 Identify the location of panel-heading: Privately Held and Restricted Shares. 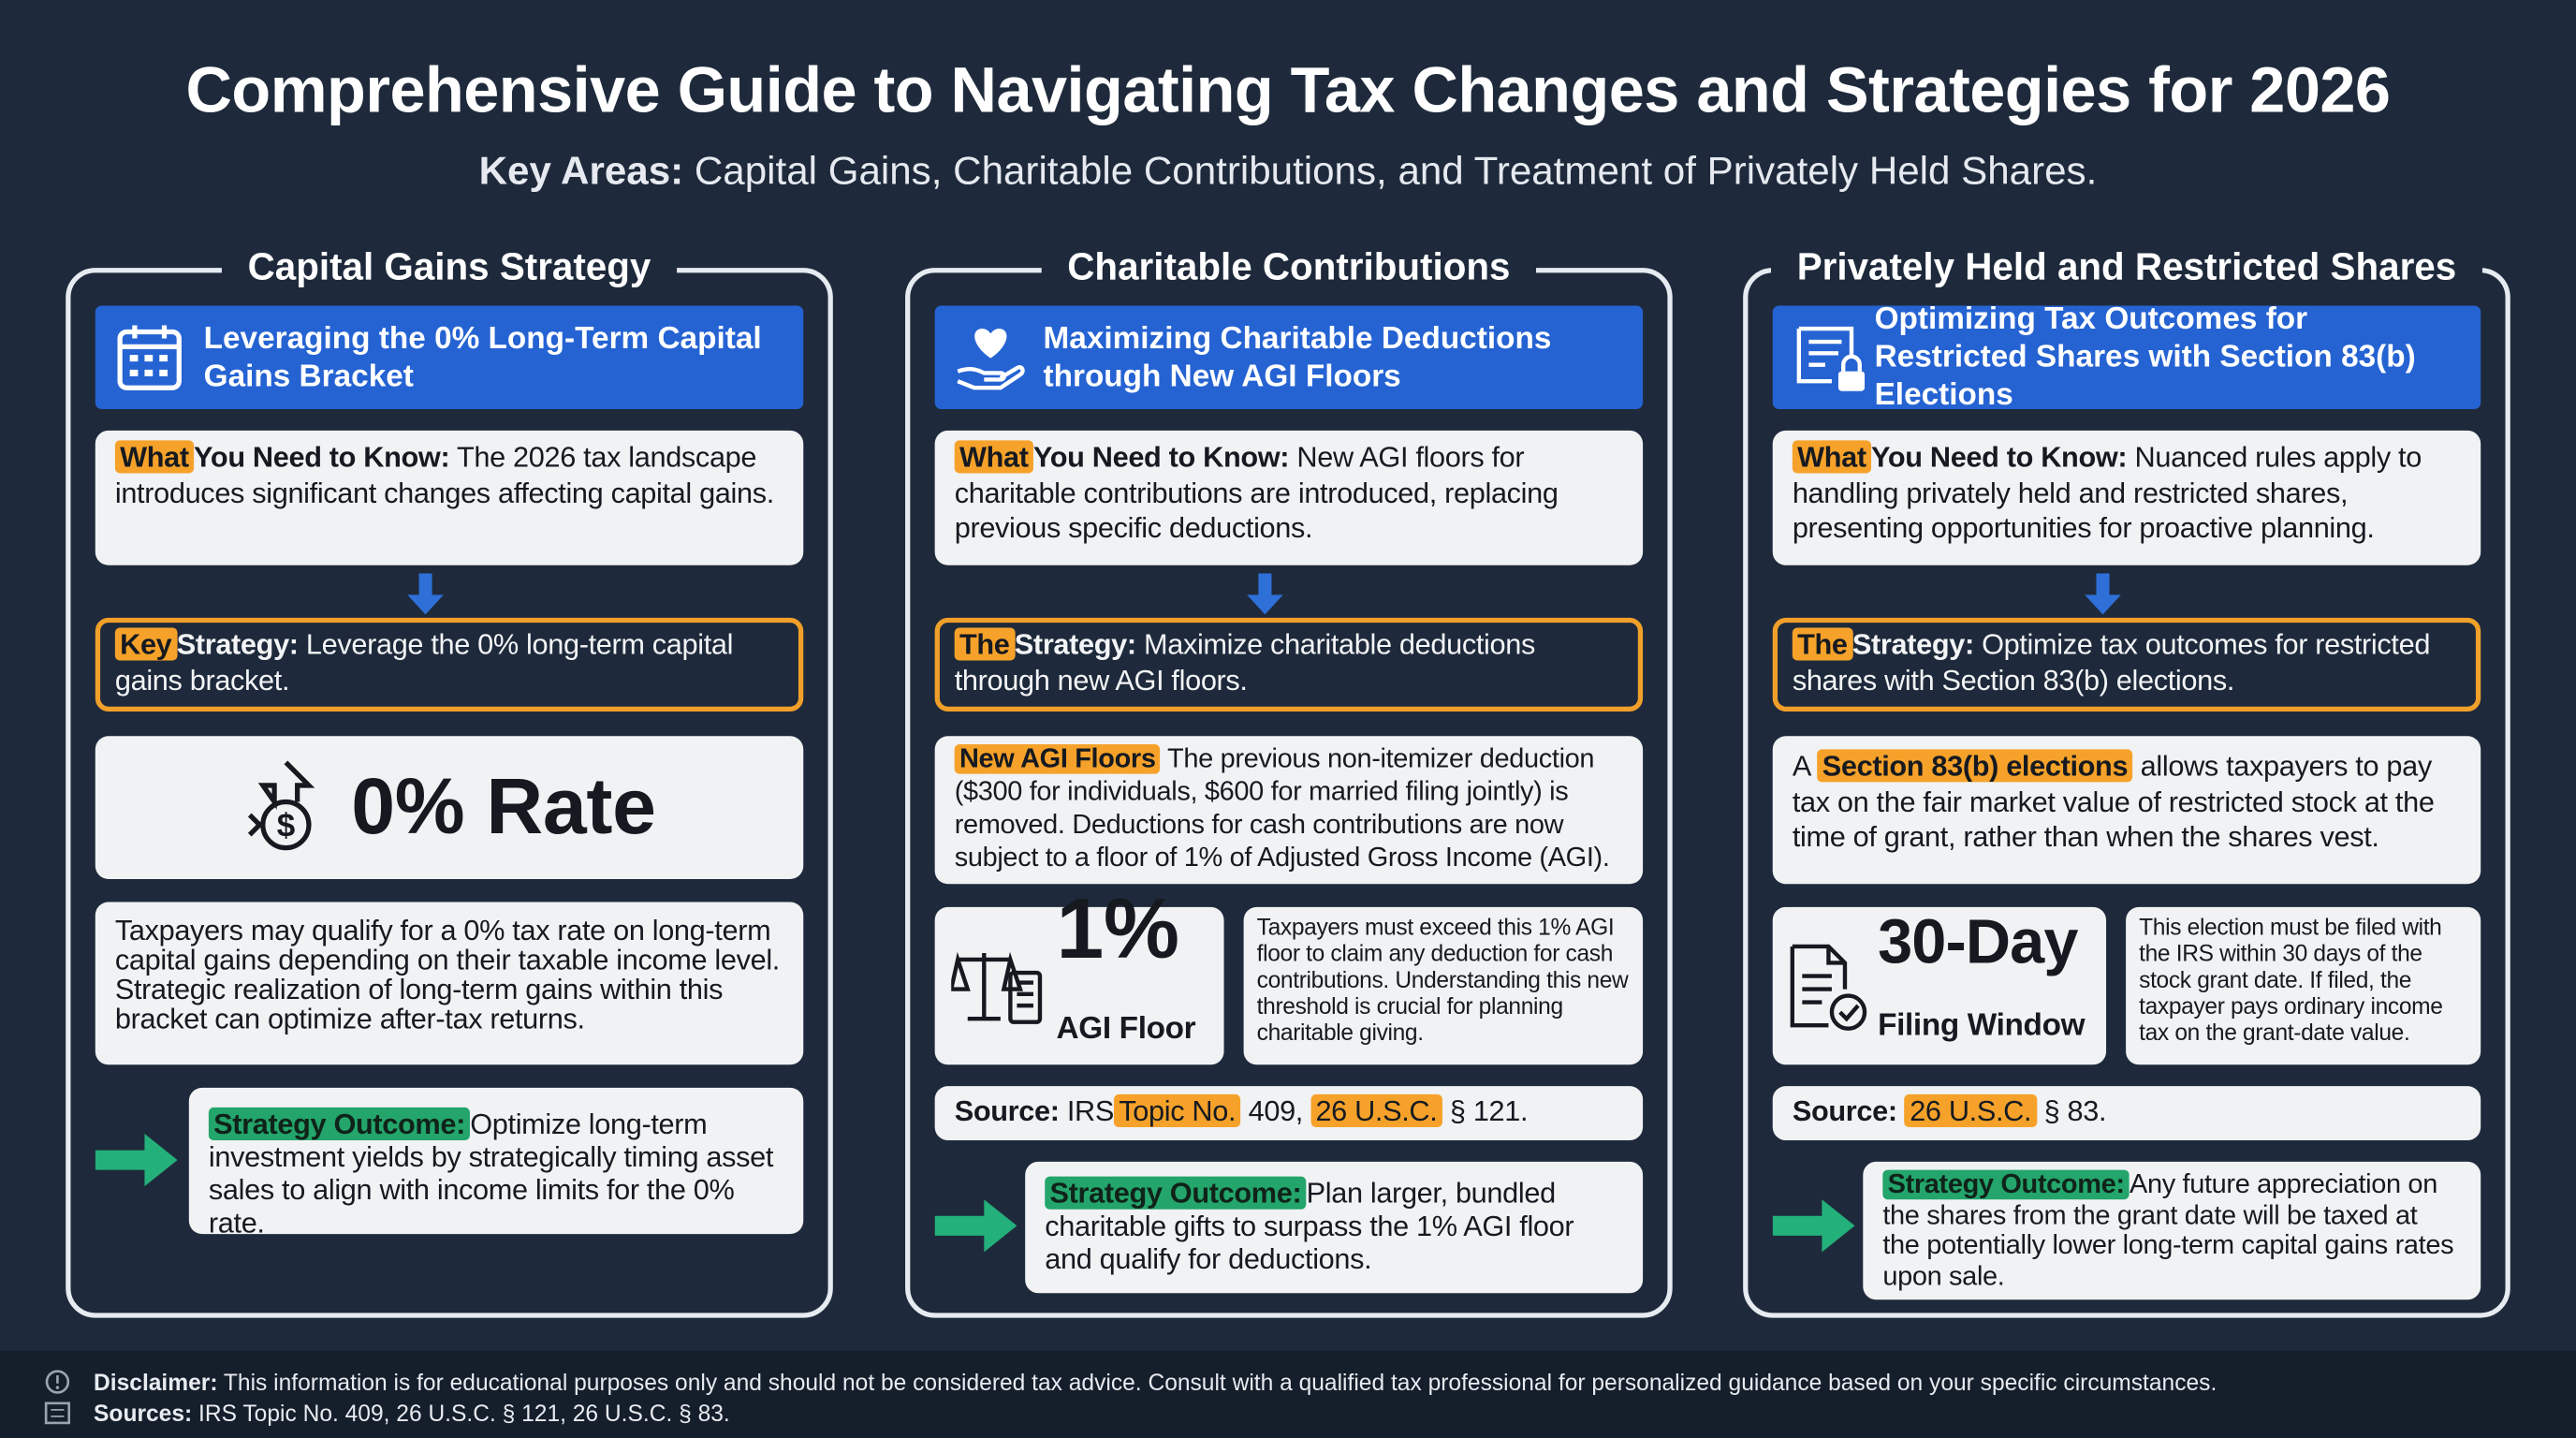
(2126, 266).